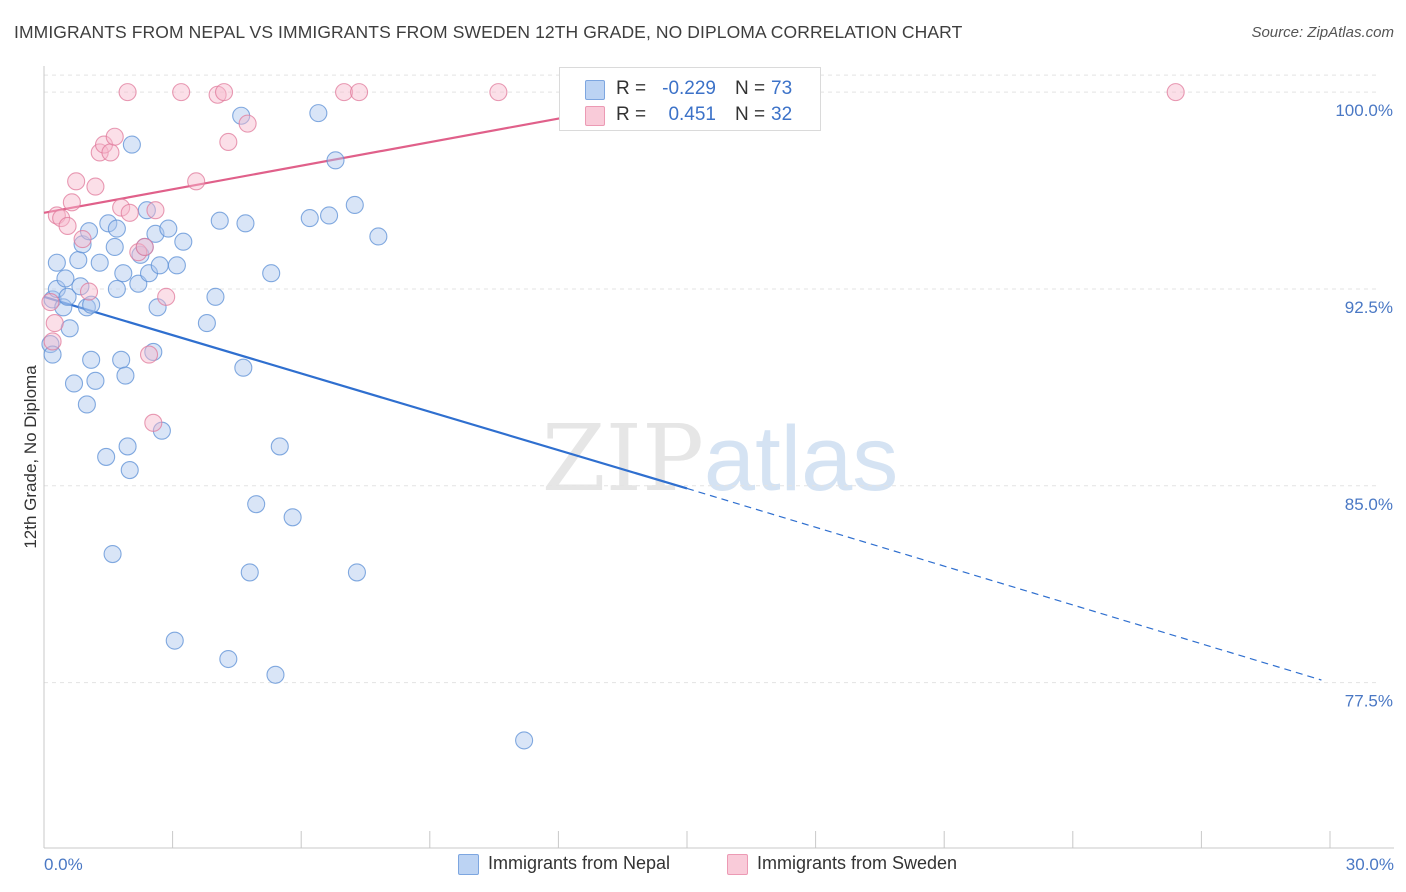 The height and width of the screenshot is (892, 1406). I want to click on legend-label-sweden: Immigrants from Sweden, so click(857, 863).